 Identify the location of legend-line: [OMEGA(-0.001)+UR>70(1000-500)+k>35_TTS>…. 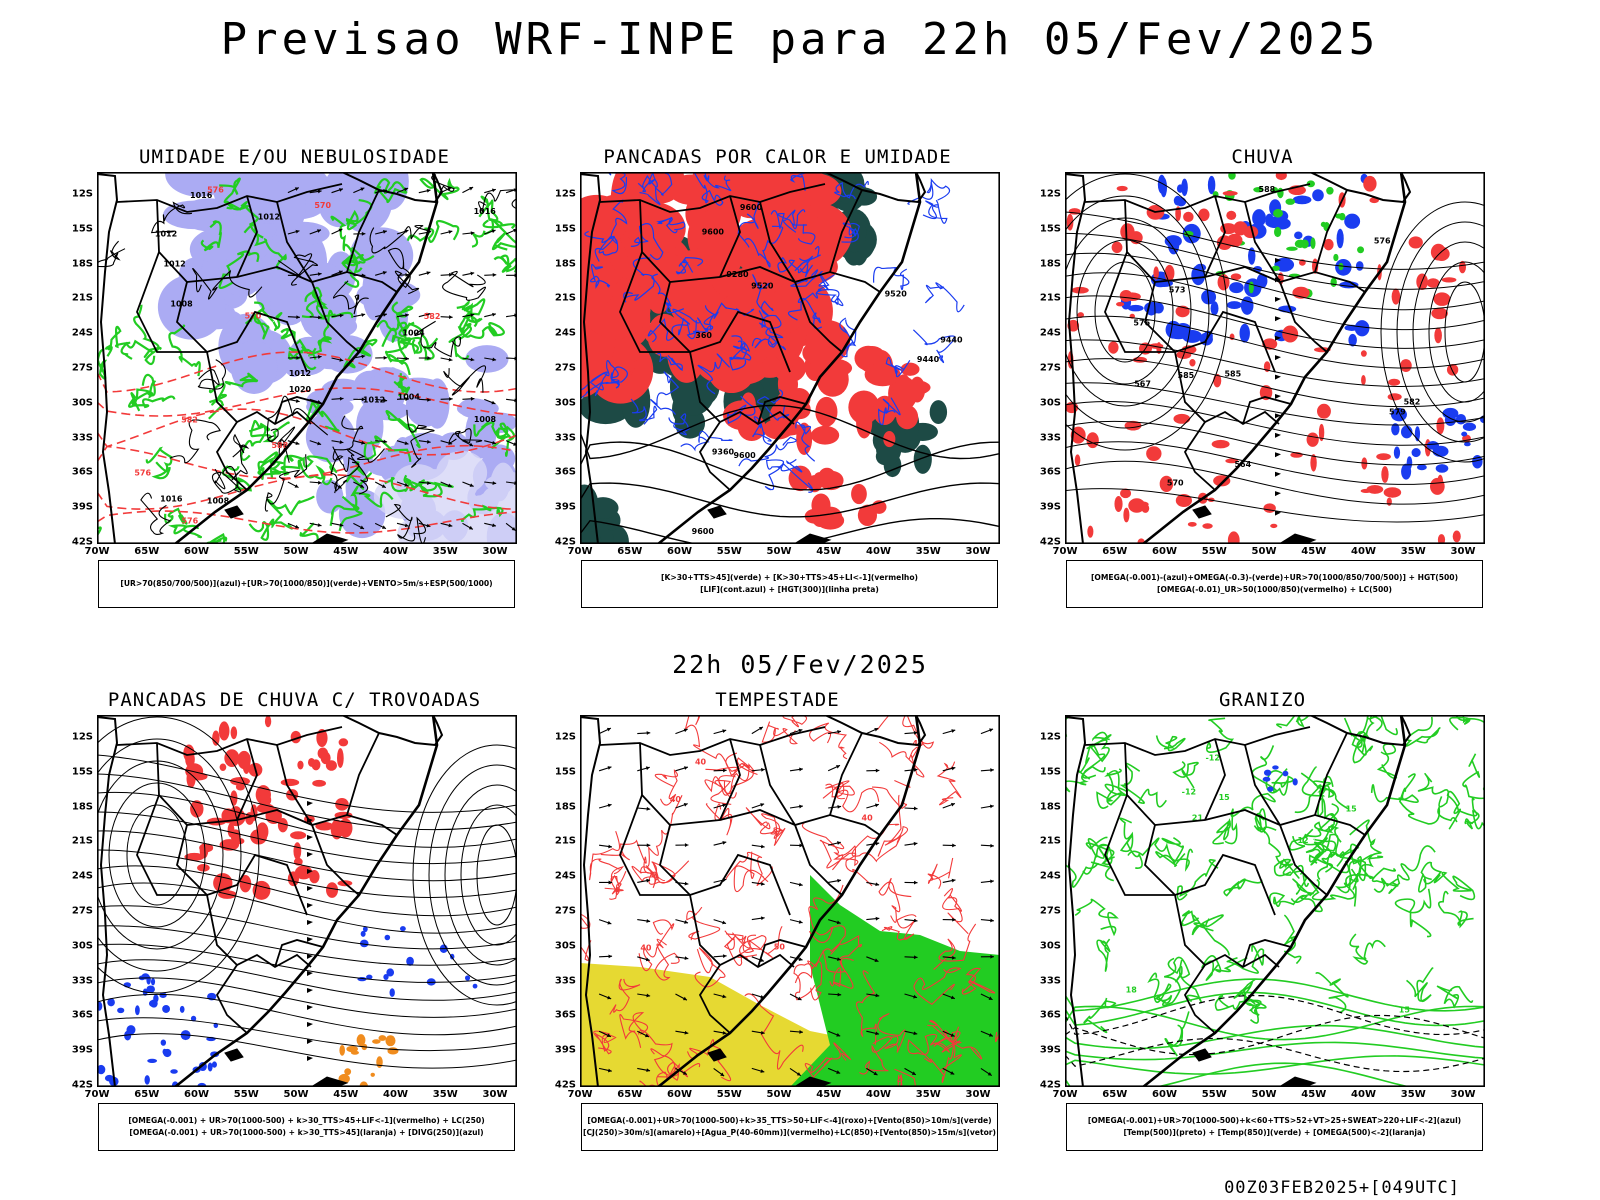
(789, 1120).